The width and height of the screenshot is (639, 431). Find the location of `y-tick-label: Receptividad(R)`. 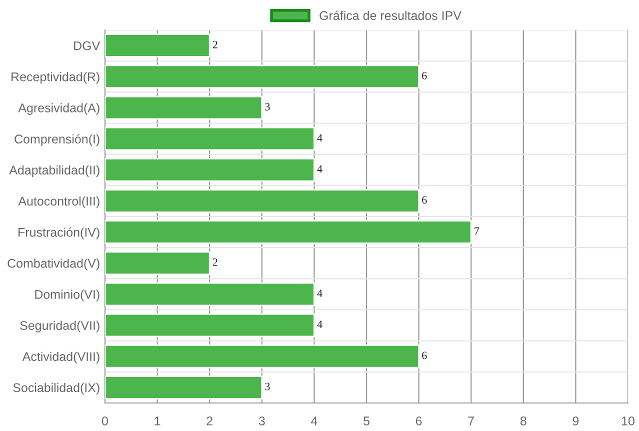

y-tick-label: Receptividad(R) is located at coordinates (56, 78).